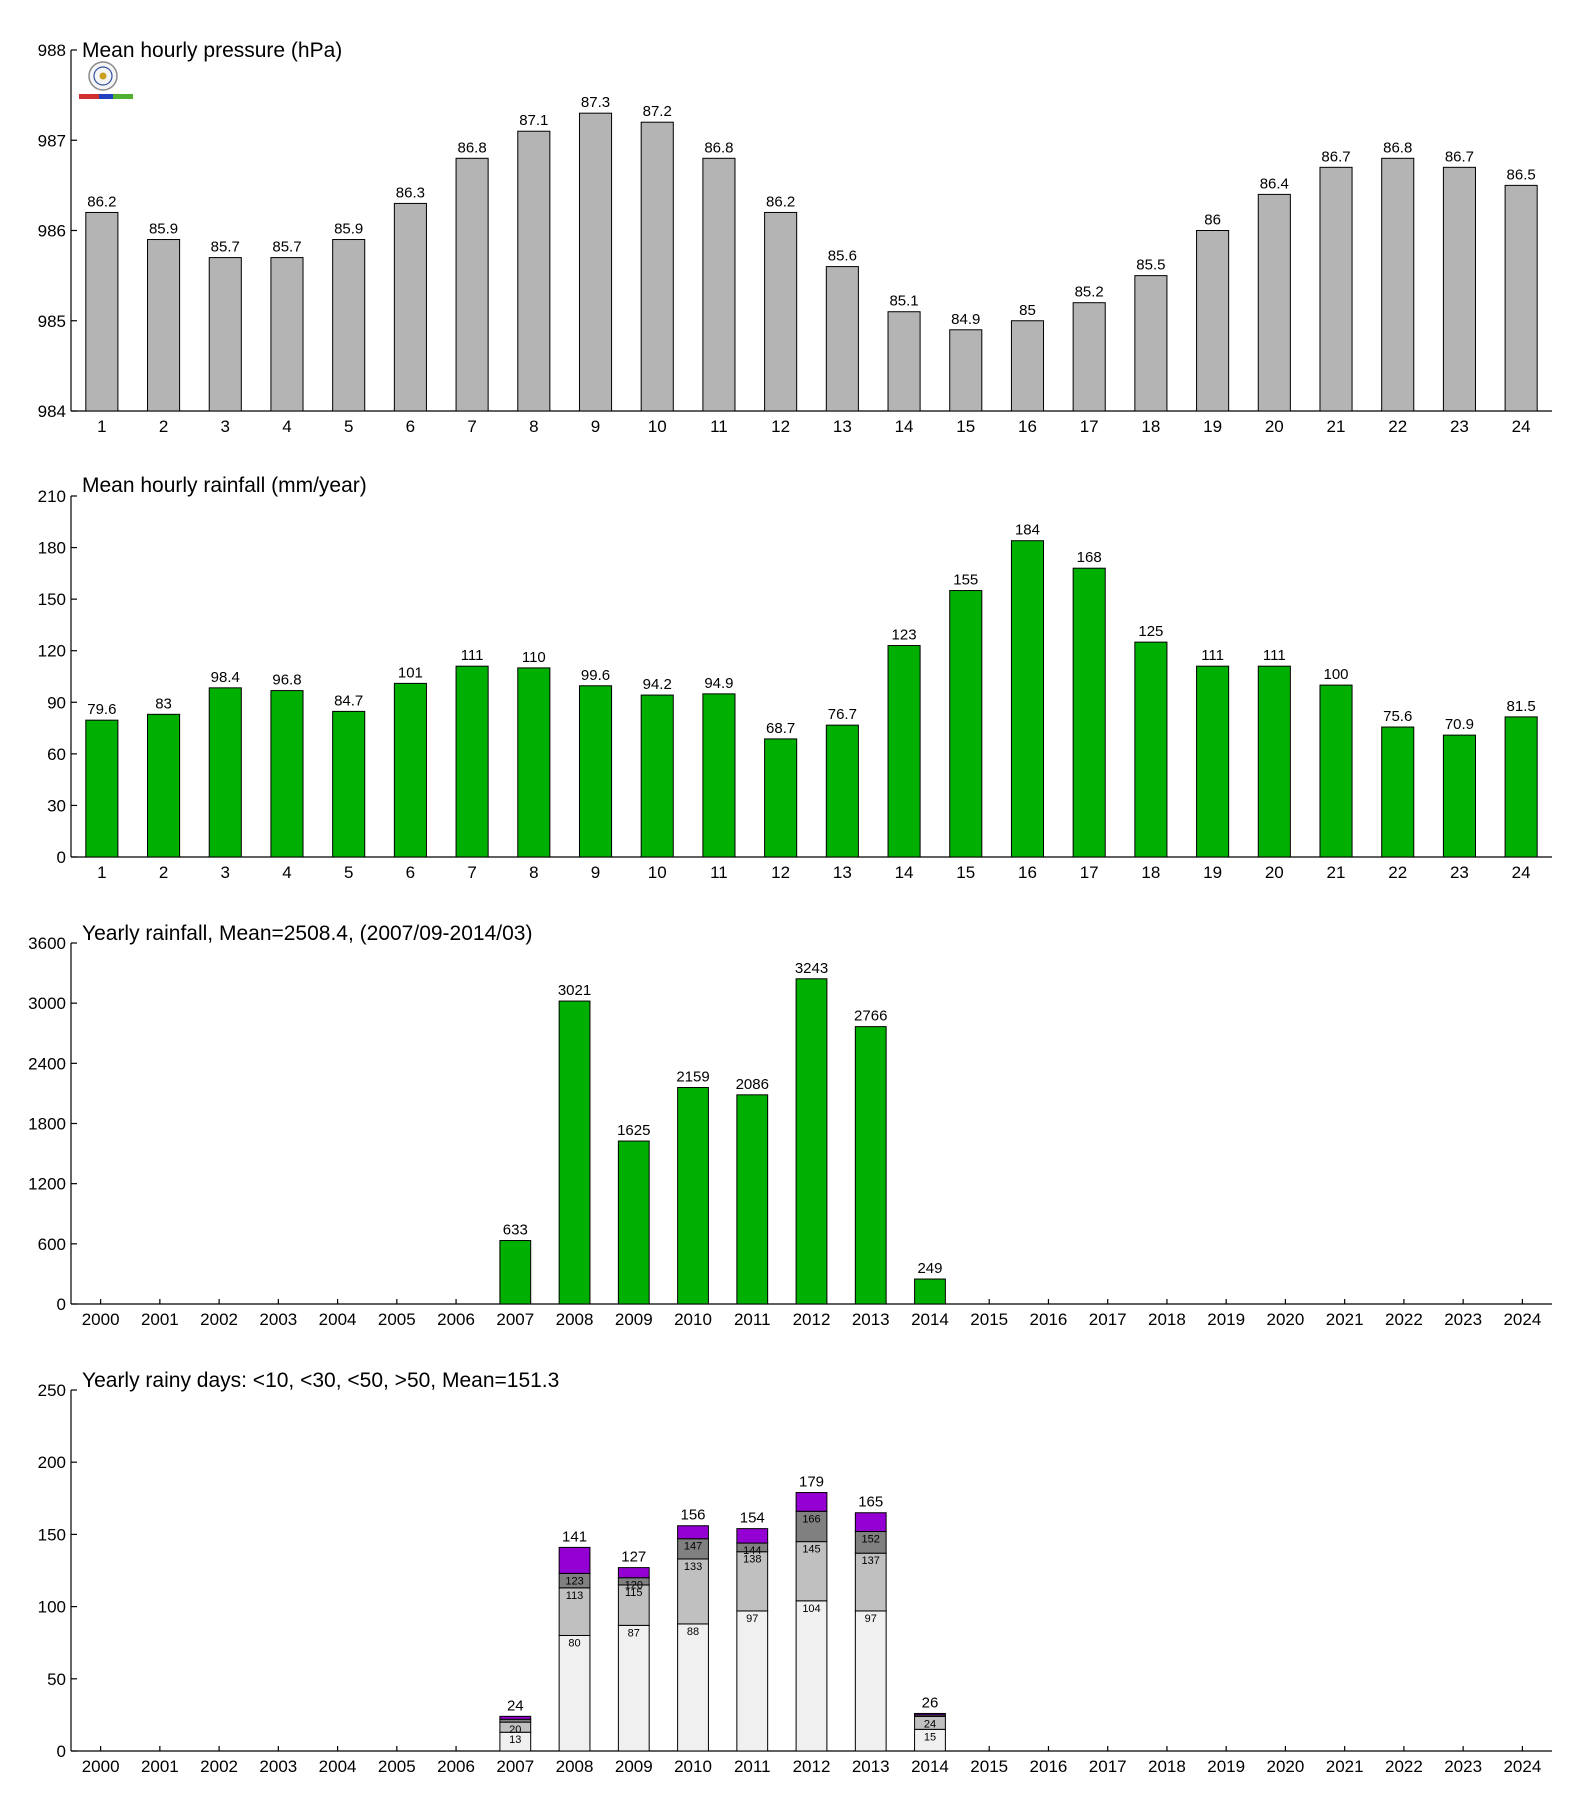  I want to click on x-tick-label: 2022, so click(1404, 1766).